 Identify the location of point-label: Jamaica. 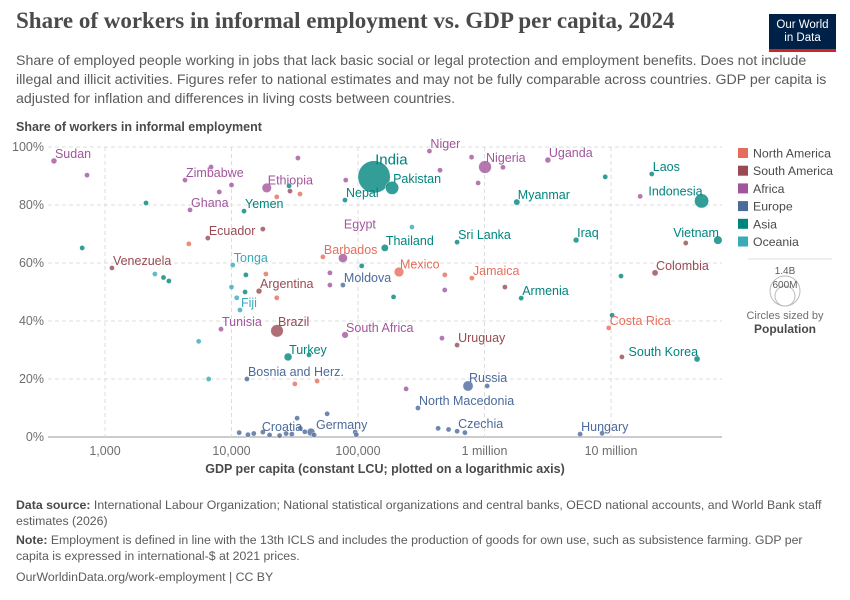
(496, 271).